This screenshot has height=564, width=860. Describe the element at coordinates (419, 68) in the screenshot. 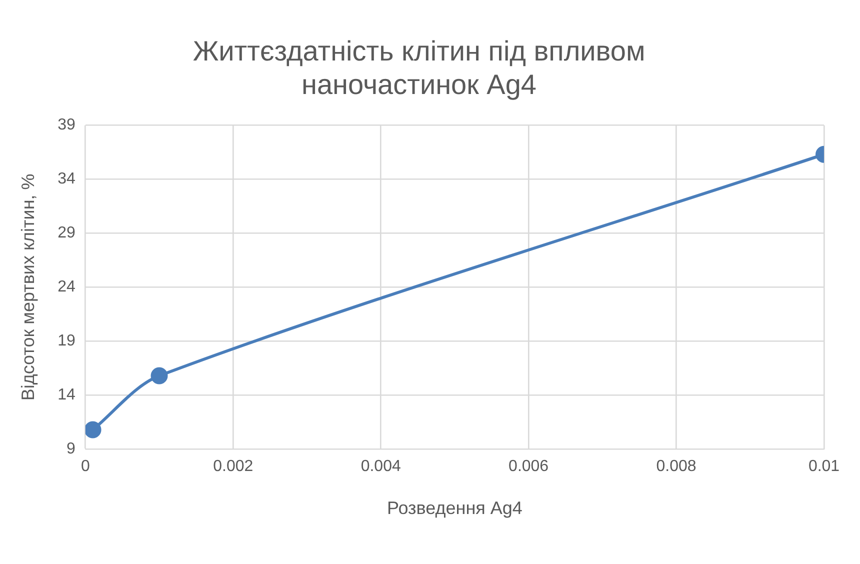

I see `chart-title: Життєздатність клітин під впливом наночастинок Ag4` at that location.